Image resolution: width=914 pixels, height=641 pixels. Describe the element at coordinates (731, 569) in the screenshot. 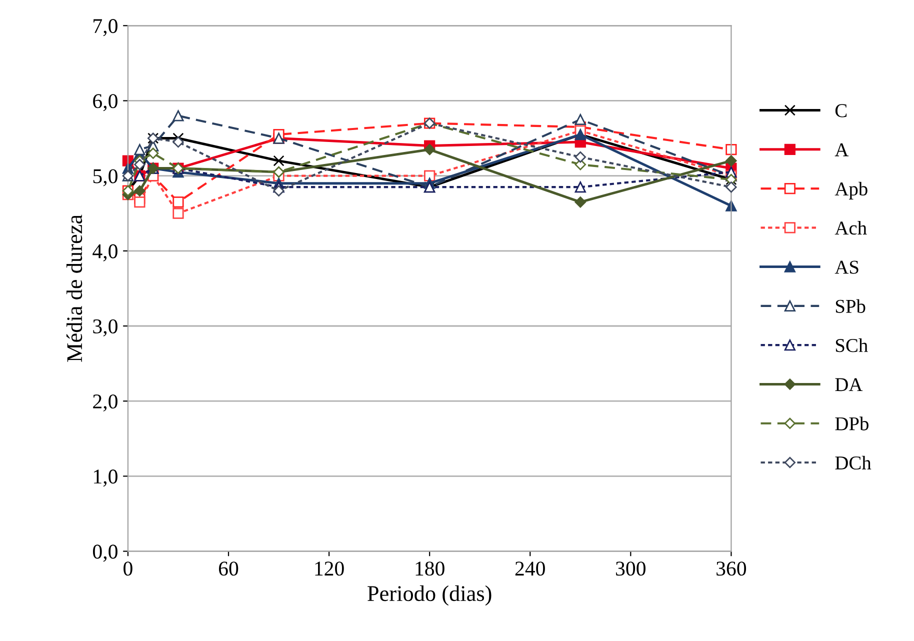

I see `x-tick-label: 360` at that location.